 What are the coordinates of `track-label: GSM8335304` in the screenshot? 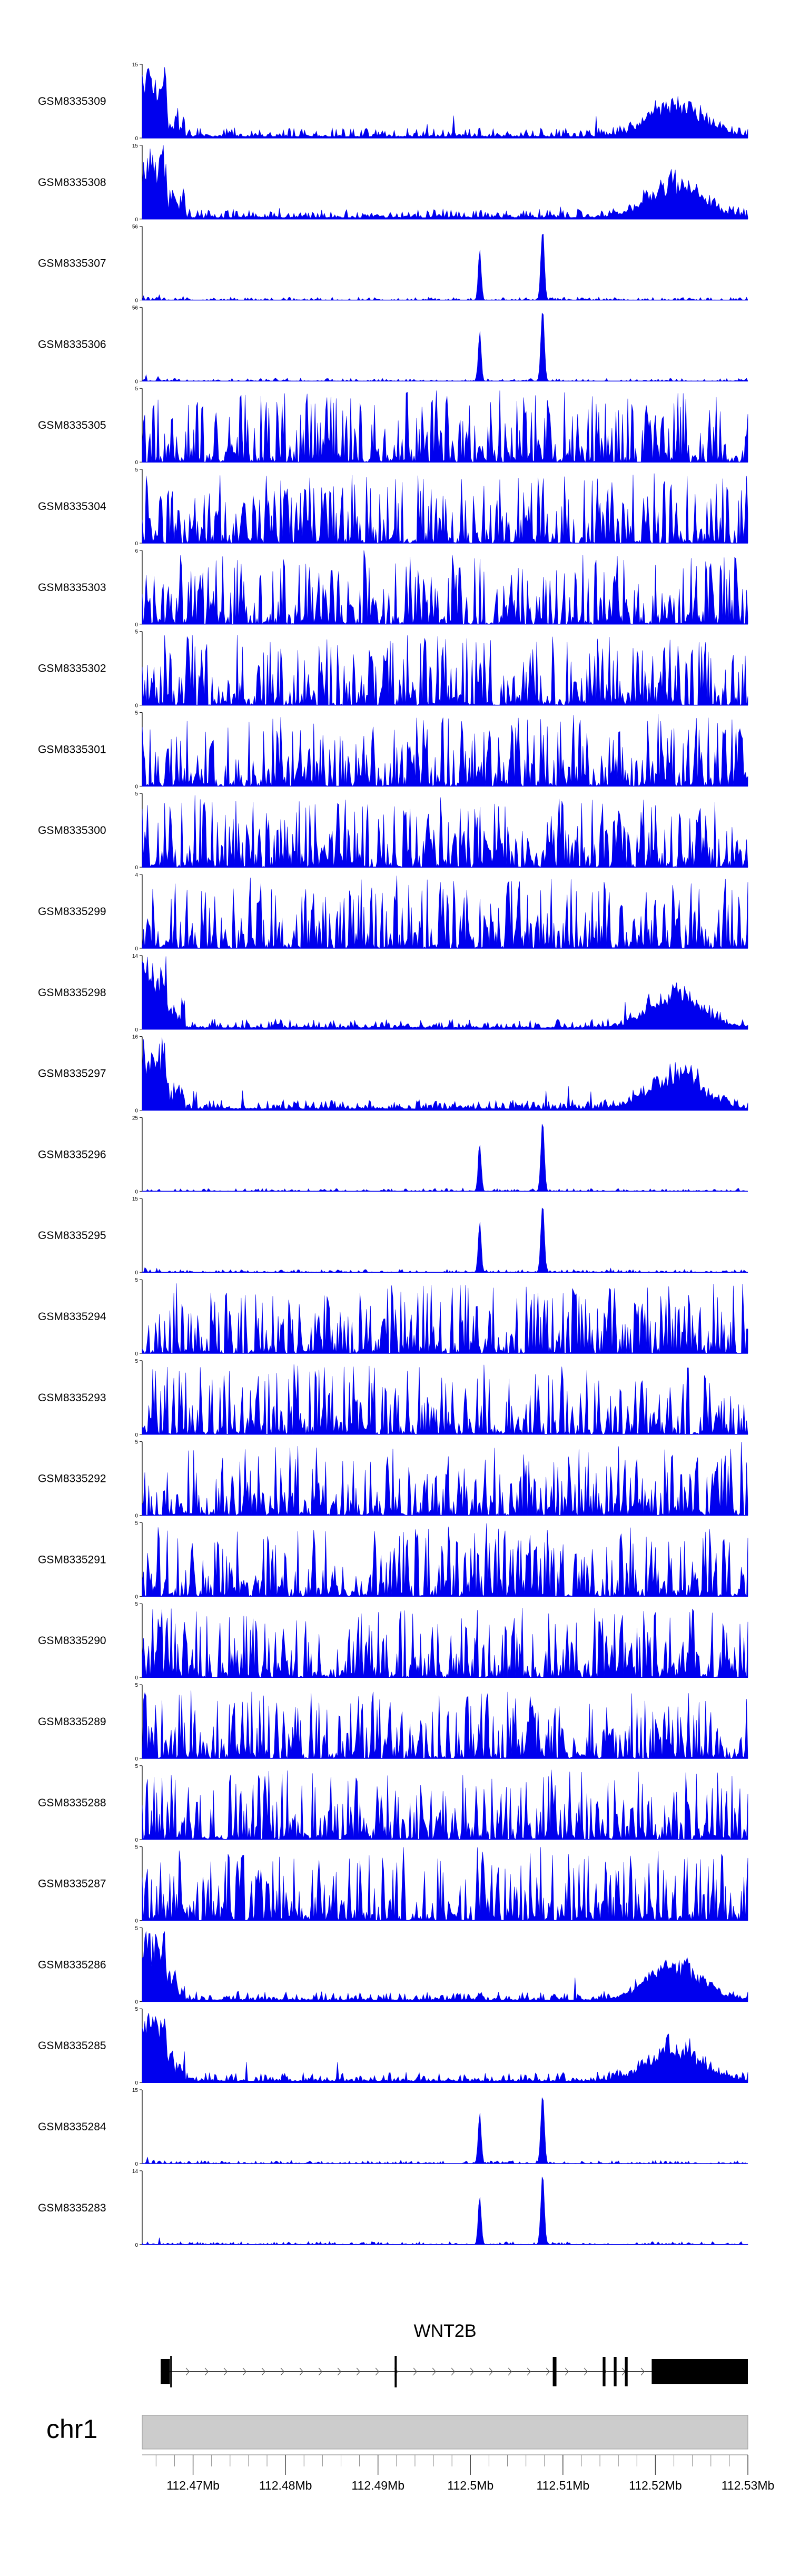 It's located at (72, 506).